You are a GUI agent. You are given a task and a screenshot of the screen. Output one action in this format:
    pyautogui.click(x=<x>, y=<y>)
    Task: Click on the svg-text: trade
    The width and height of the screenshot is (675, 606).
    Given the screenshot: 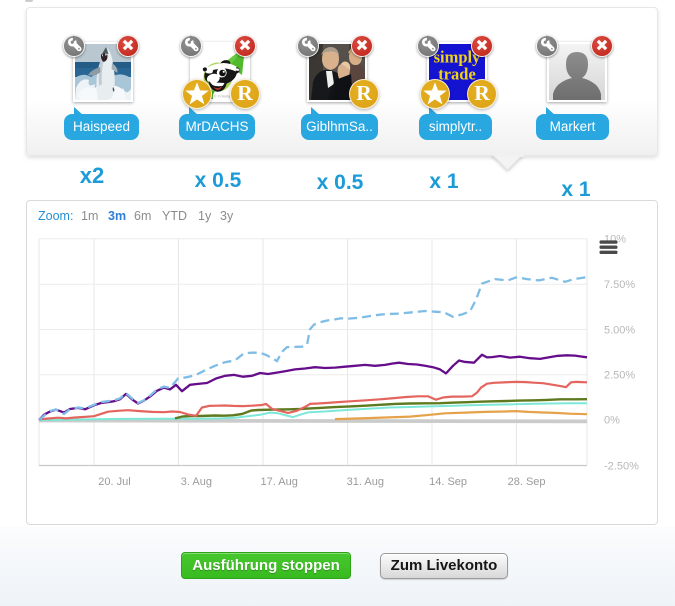 What is the action you would take?
    pyautogui.click(x=457, y=74)
    